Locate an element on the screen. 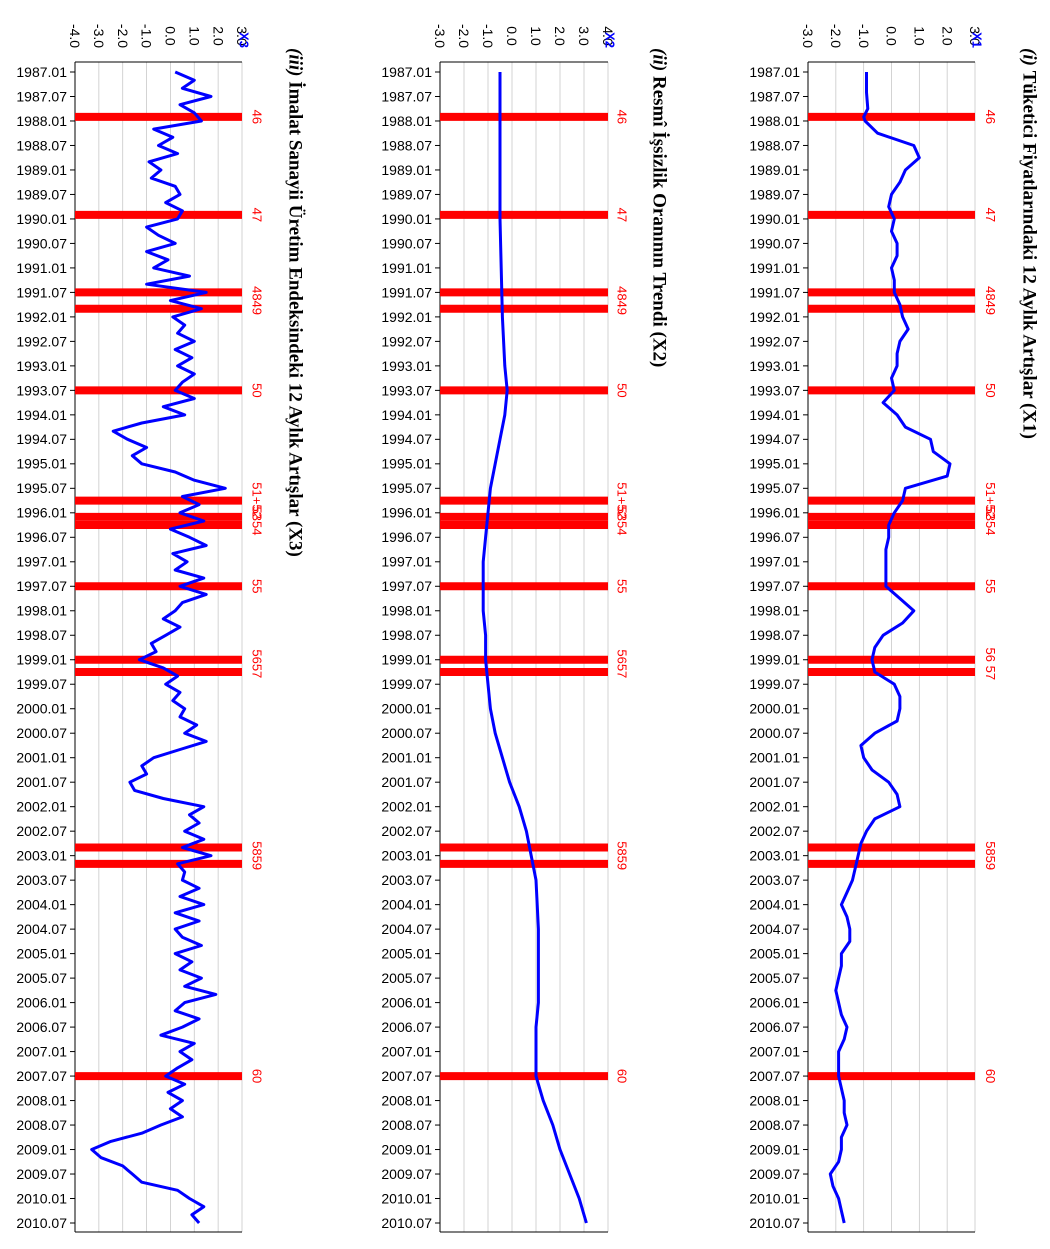 Image resolution: width=1050 pixels, height=1249 pixels. series-line is located at coordinates (159, 647).